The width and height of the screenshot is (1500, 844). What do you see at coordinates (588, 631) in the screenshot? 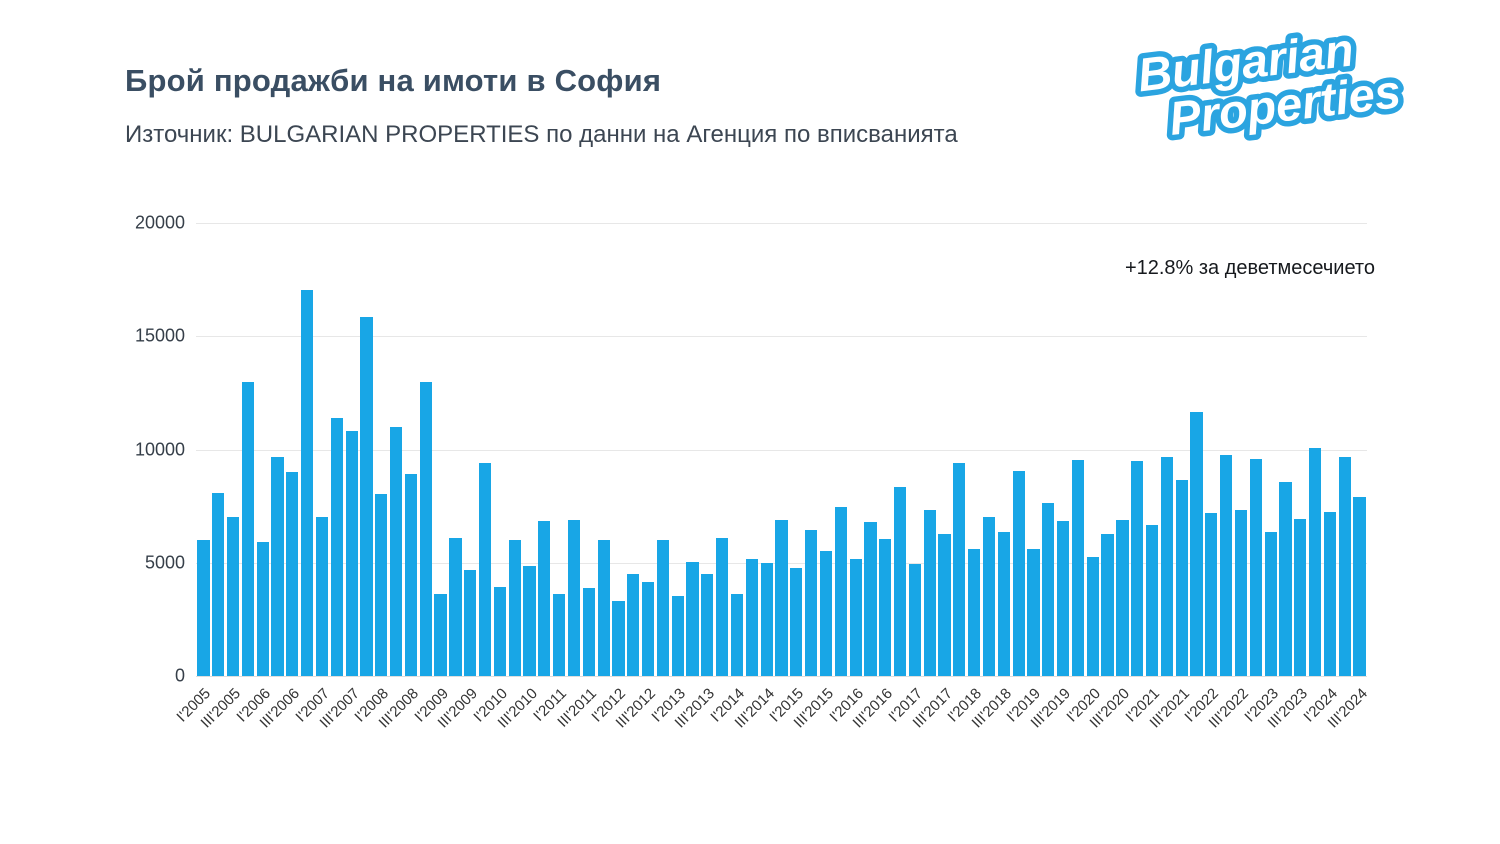
I see `bar-III'2011` at bounding box center [588, 631].